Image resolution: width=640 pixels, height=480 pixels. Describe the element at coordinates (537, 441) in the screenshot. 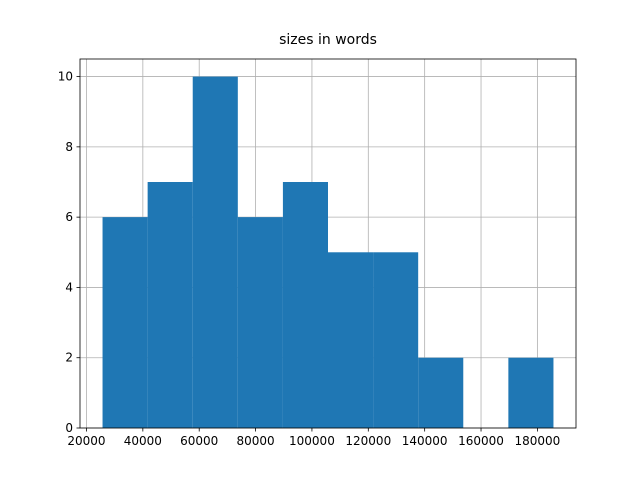

I see `x-tick-label: 180000` at that location.